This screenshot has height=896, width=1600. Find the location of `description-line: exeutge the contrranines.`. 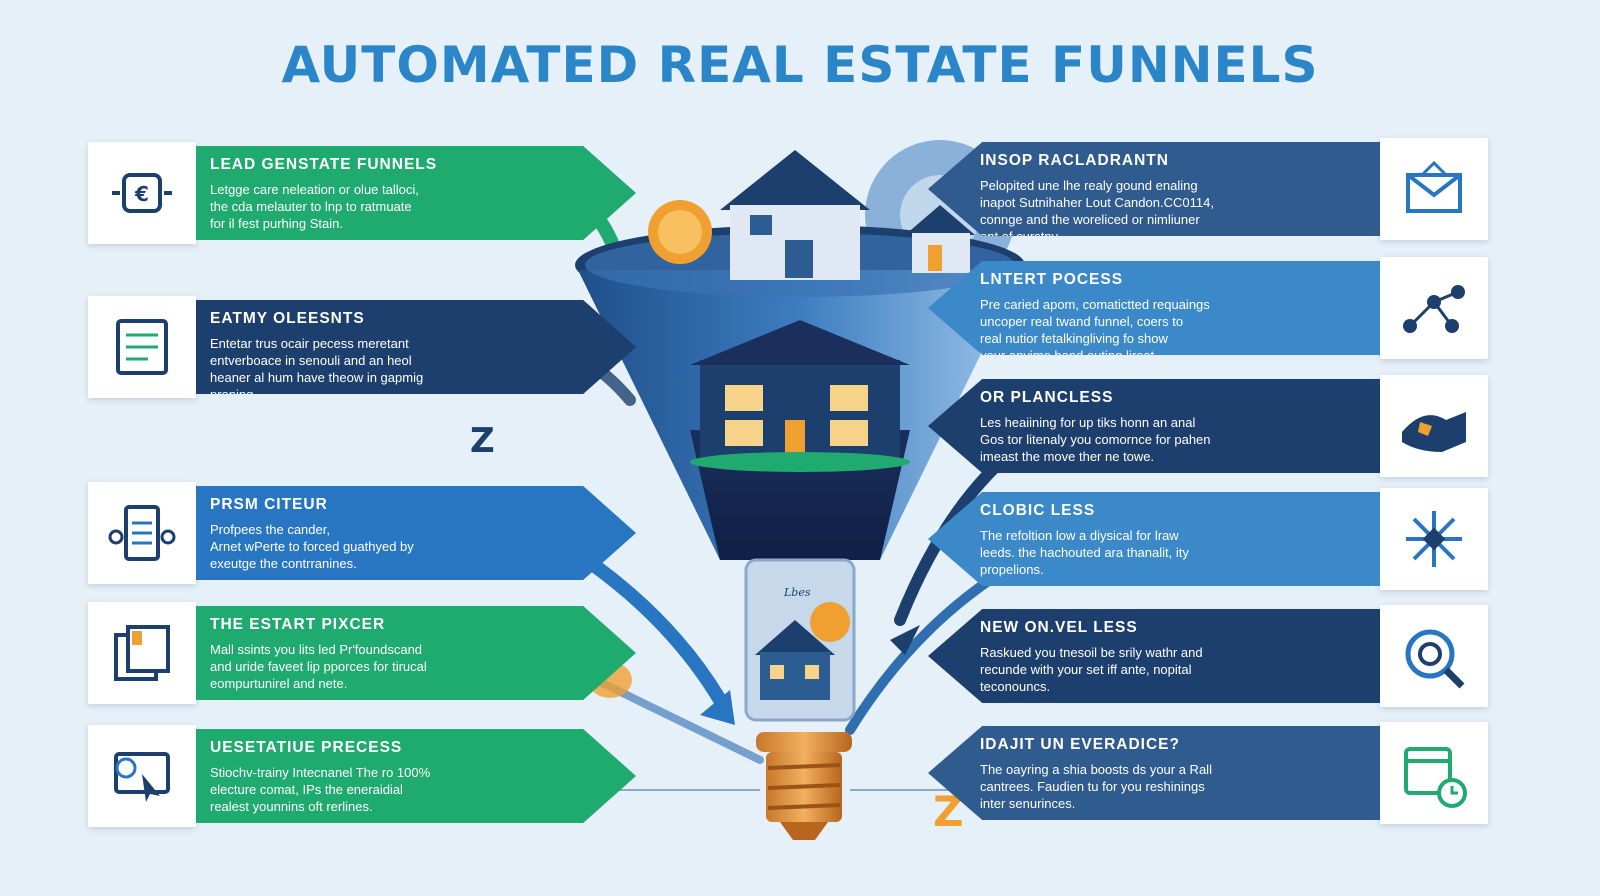

description-line: exeutge the contrranines. is located at coordinates (283, 563).